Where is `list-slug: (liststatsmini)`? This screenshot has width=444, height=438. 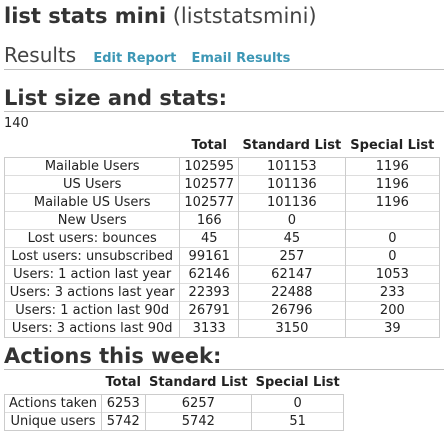
list-slug: (liststatsmini) is located at coordinates (244, 16).